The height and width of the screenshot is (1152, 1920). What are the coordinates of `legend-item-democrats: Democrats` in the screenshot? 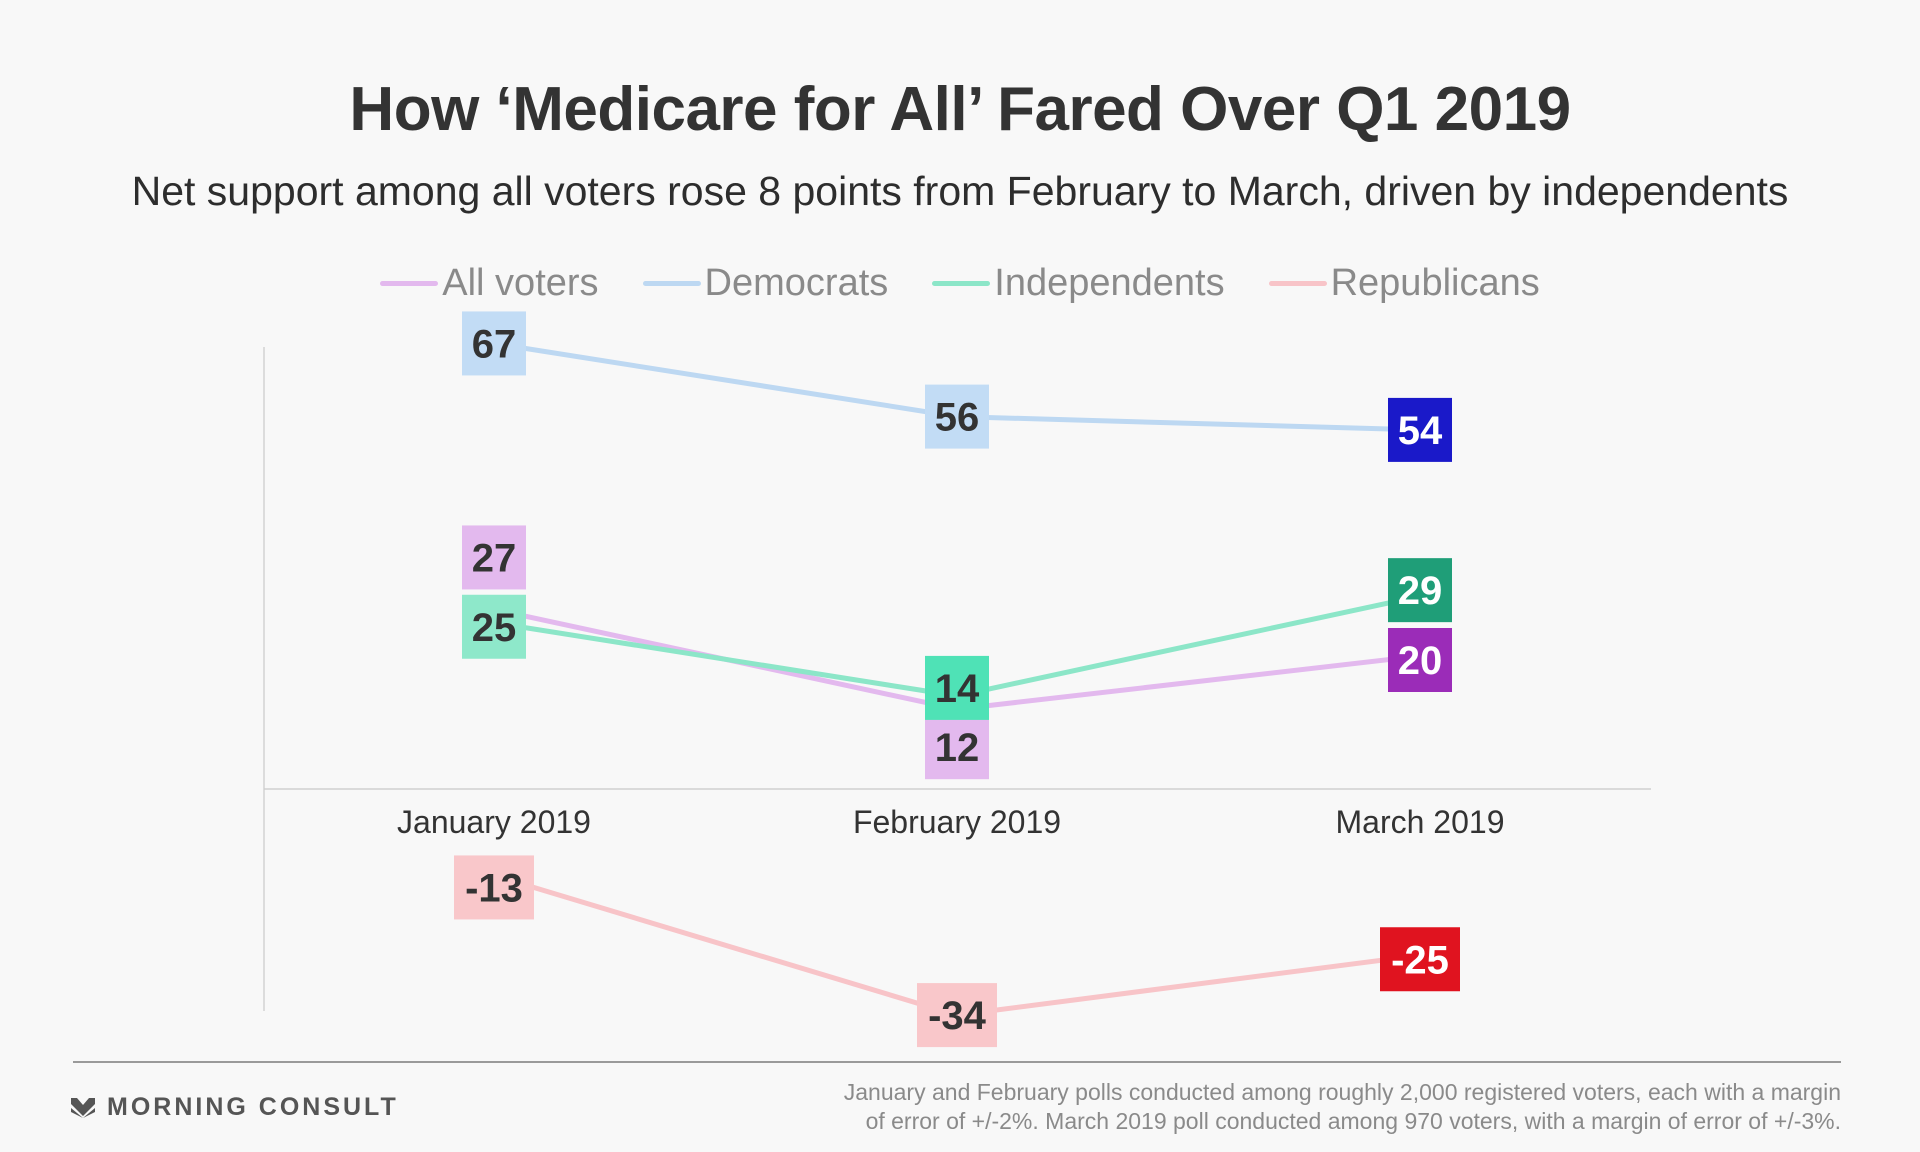 It's located at (765, 283).